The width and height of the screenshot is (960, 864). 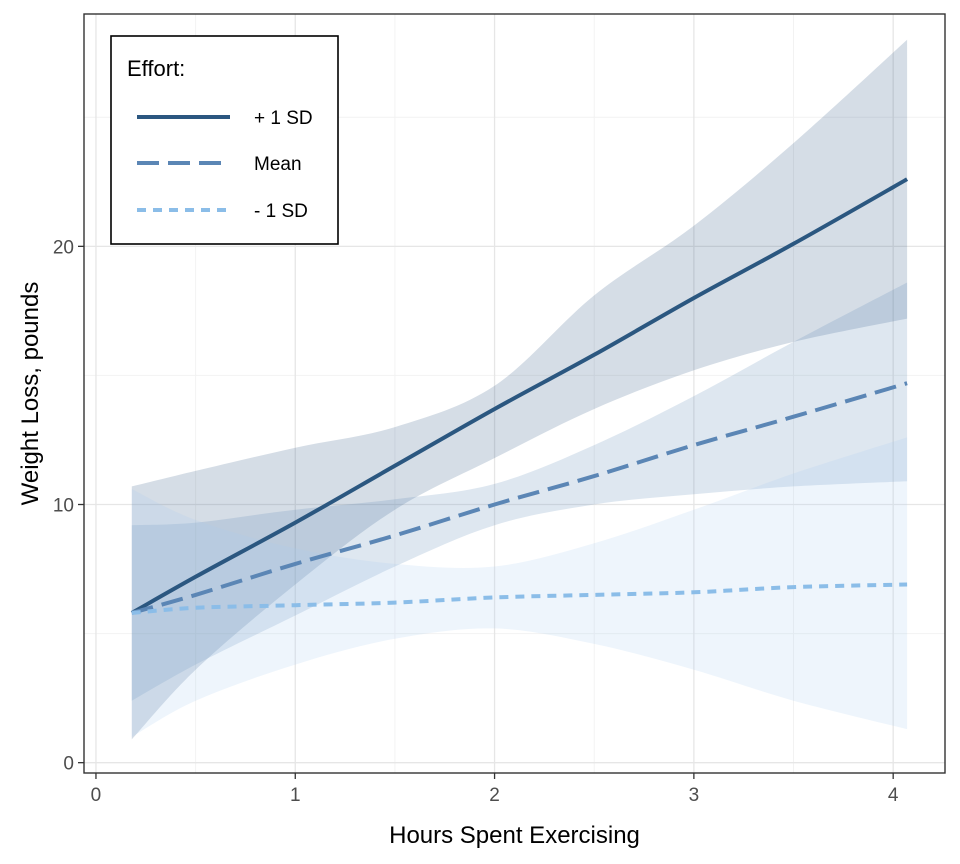 I want to click on legend-title: Effort:, so click(x=156, y=68).